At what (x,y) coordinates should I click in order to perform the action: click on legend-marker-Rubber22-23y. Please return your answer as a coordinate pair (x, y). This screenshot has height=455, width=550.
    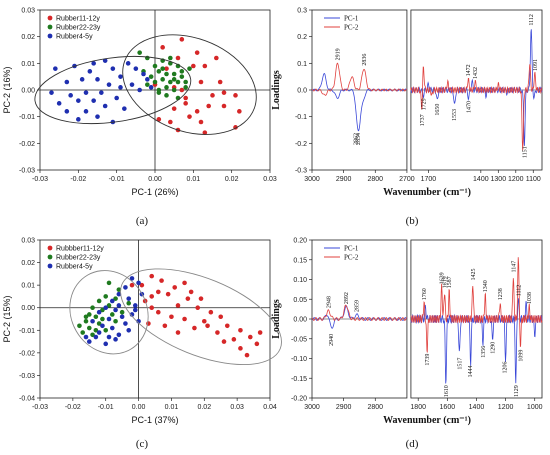
    Looking at the image, I should click on (50, 257).